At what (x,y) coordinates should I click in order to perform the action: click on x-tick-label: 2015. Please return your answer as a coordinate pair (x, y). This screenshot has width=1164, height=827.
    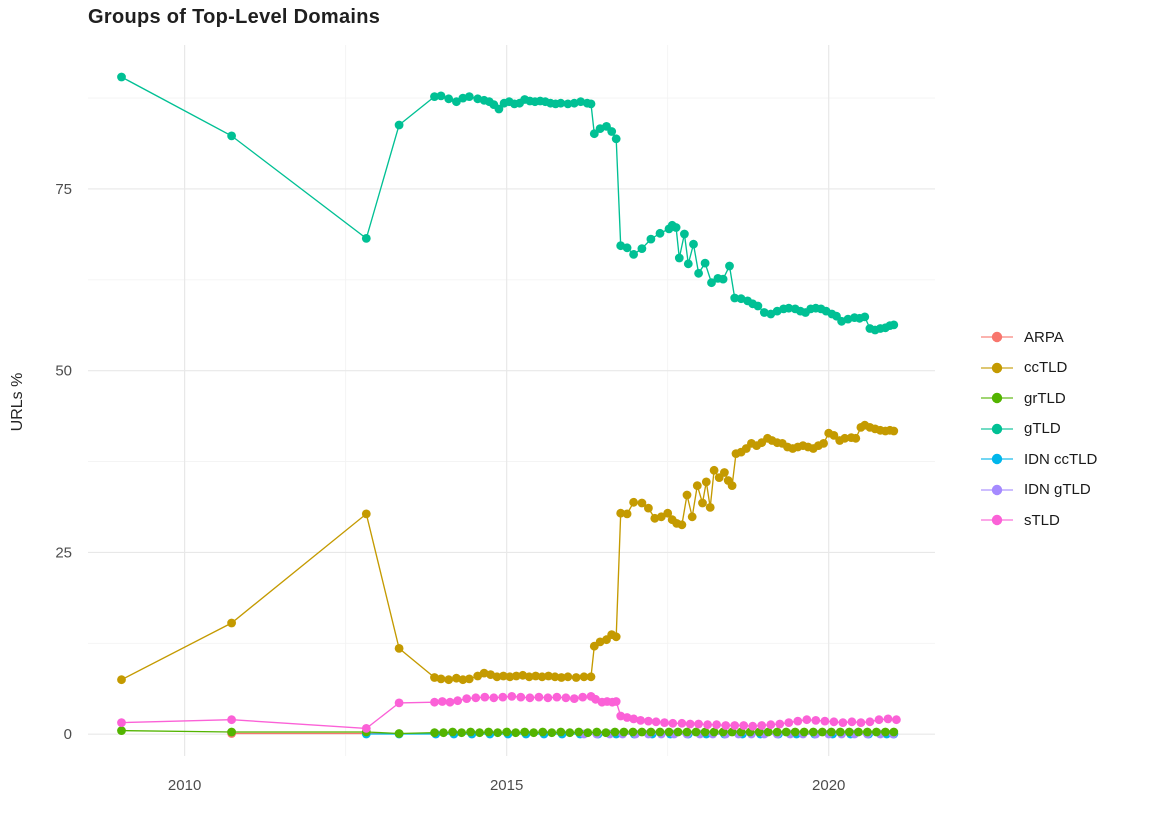
    Looking at the image, I should click on (506, 785).